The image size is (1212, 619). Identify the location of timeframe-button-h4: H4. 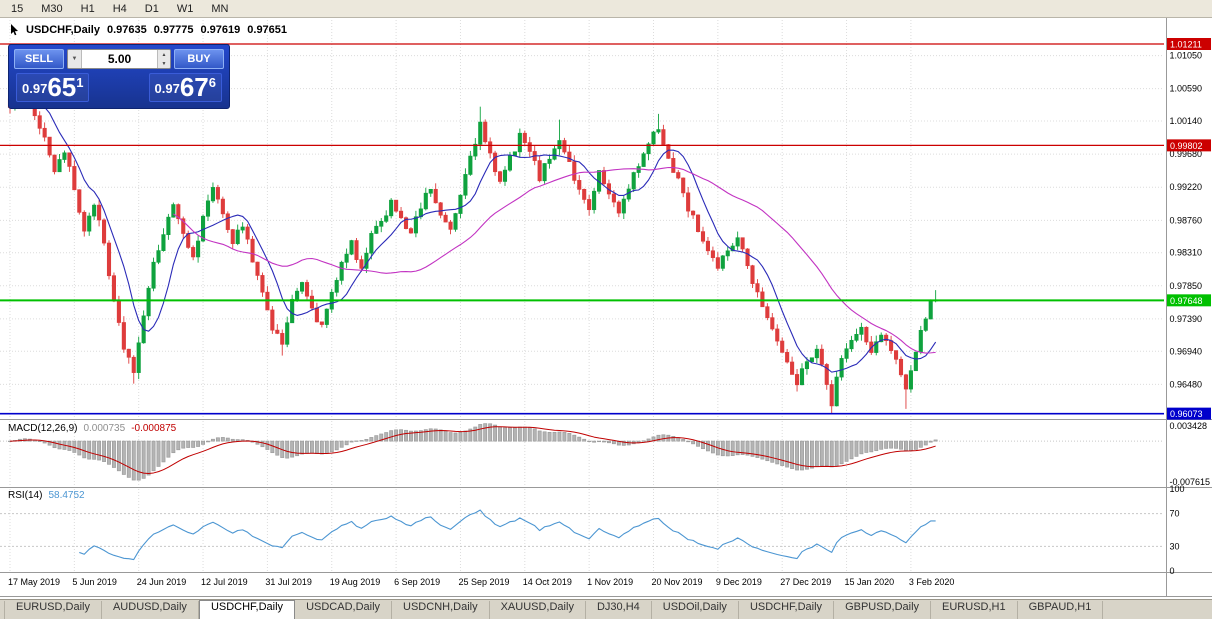
(120, 9).